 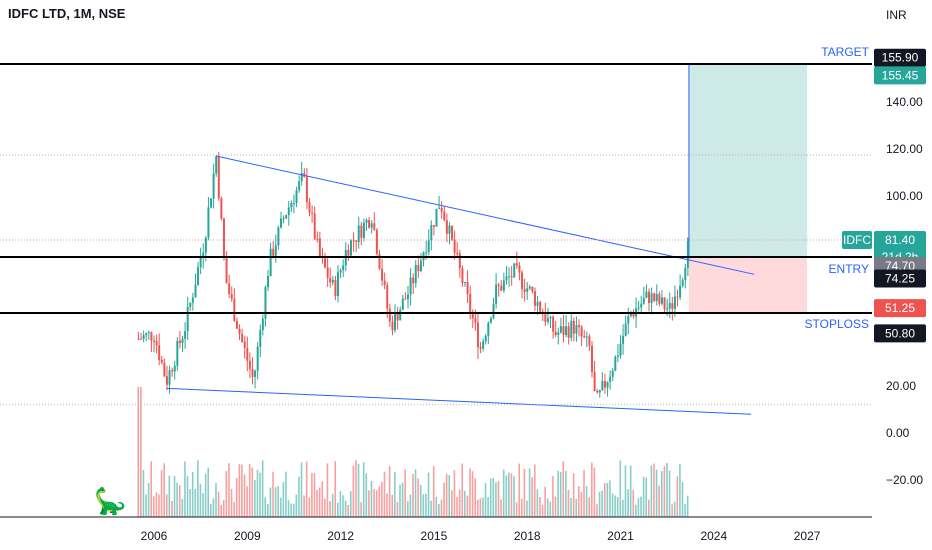 What do you see at coordinates (901, 386) in the screenshot?
I see `y-tick-label: 20.00` at bounding box center [901, 386].